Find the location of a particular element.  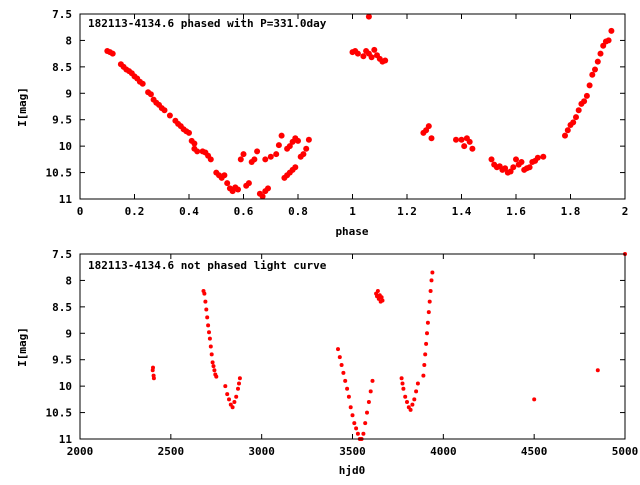

phased-x-tick-label: 1 is located at coordinates (352, 211).